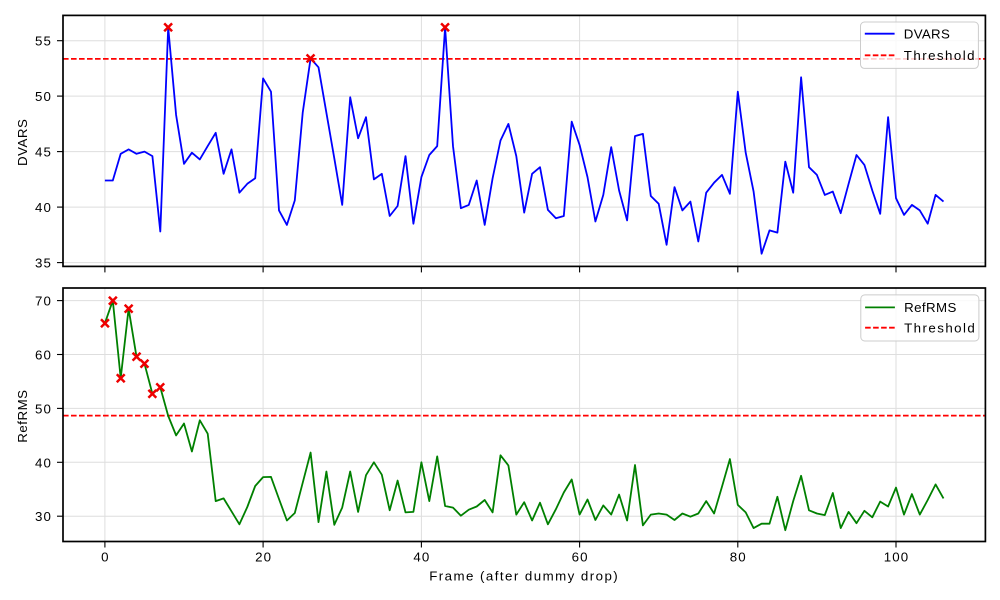 This screenshot has width=1000, height=600. I want to click on svg-text: 55, so click(43, 41).